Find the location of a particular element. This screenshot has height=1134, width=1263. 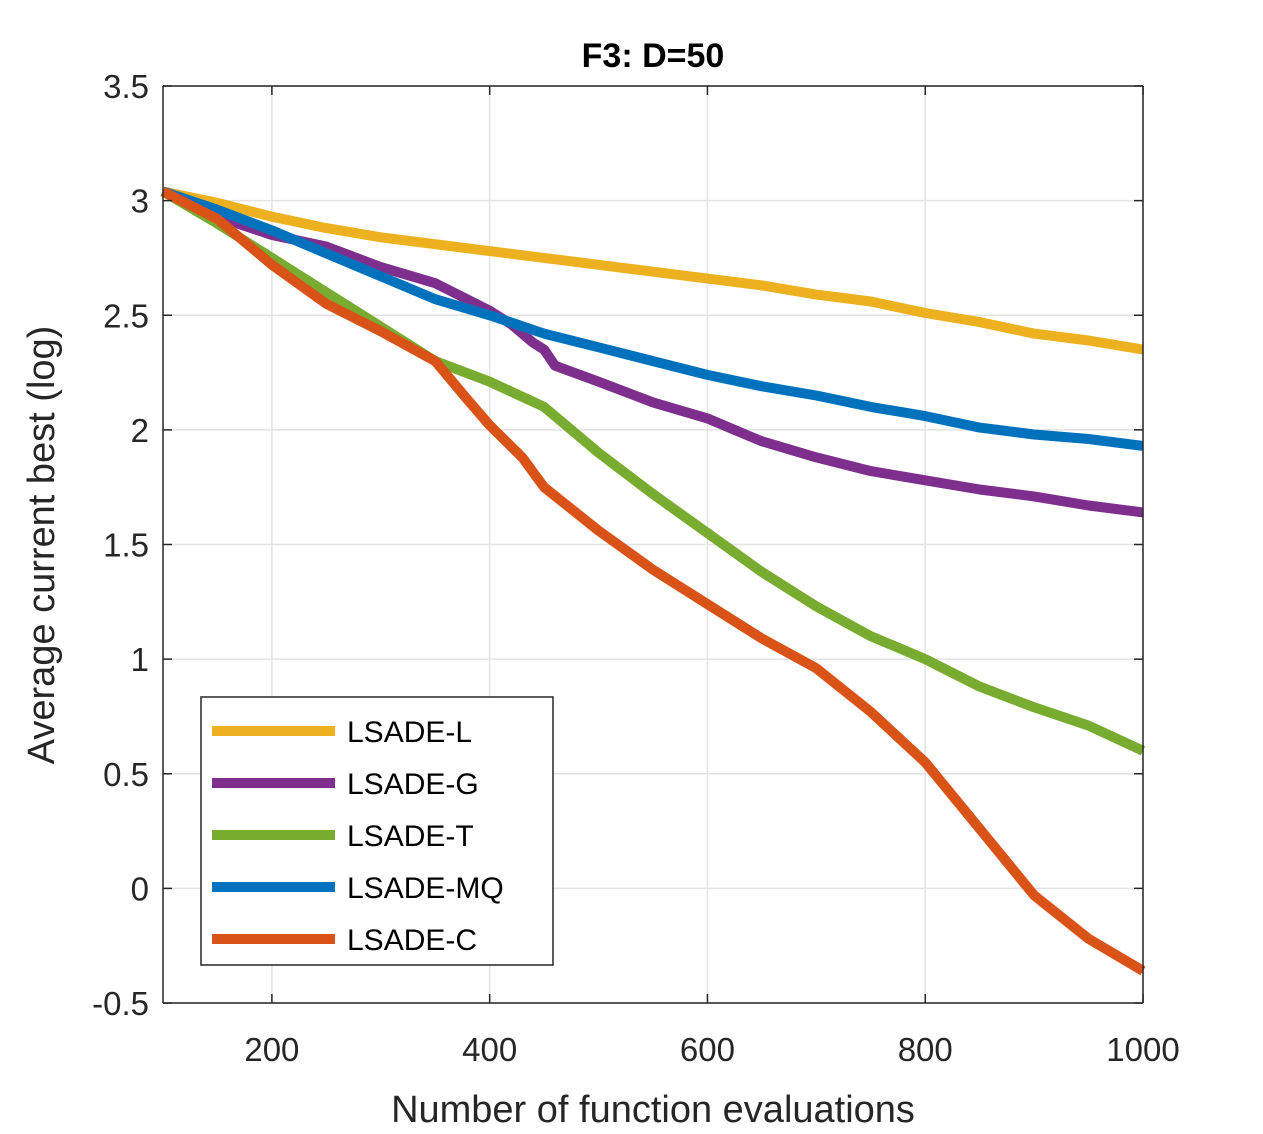

y-axis-label: Average current best (log) is located at coordinates (42, 545).